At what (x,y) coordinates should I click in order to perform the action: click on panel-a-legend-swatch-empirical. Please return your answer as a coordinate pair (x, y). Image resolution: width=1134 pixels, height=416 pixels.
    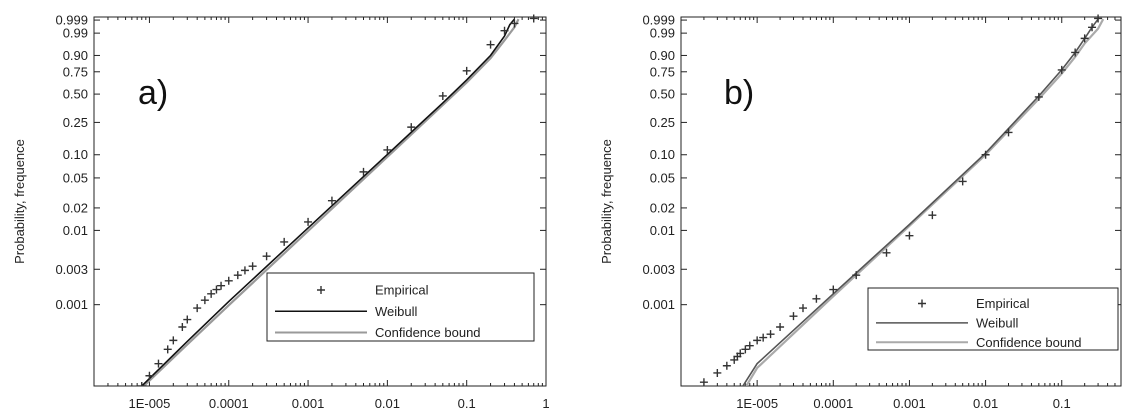
    Looking at the image, I should click on (321, 290).